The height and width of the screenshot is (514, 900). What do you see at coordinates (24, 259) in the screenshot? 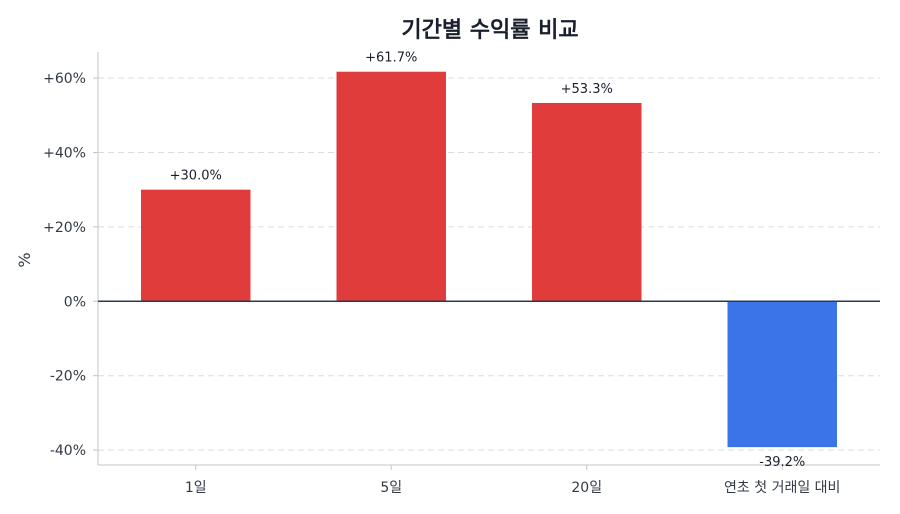
I see `y-axis-label: %` at bounding box center [24, 259].